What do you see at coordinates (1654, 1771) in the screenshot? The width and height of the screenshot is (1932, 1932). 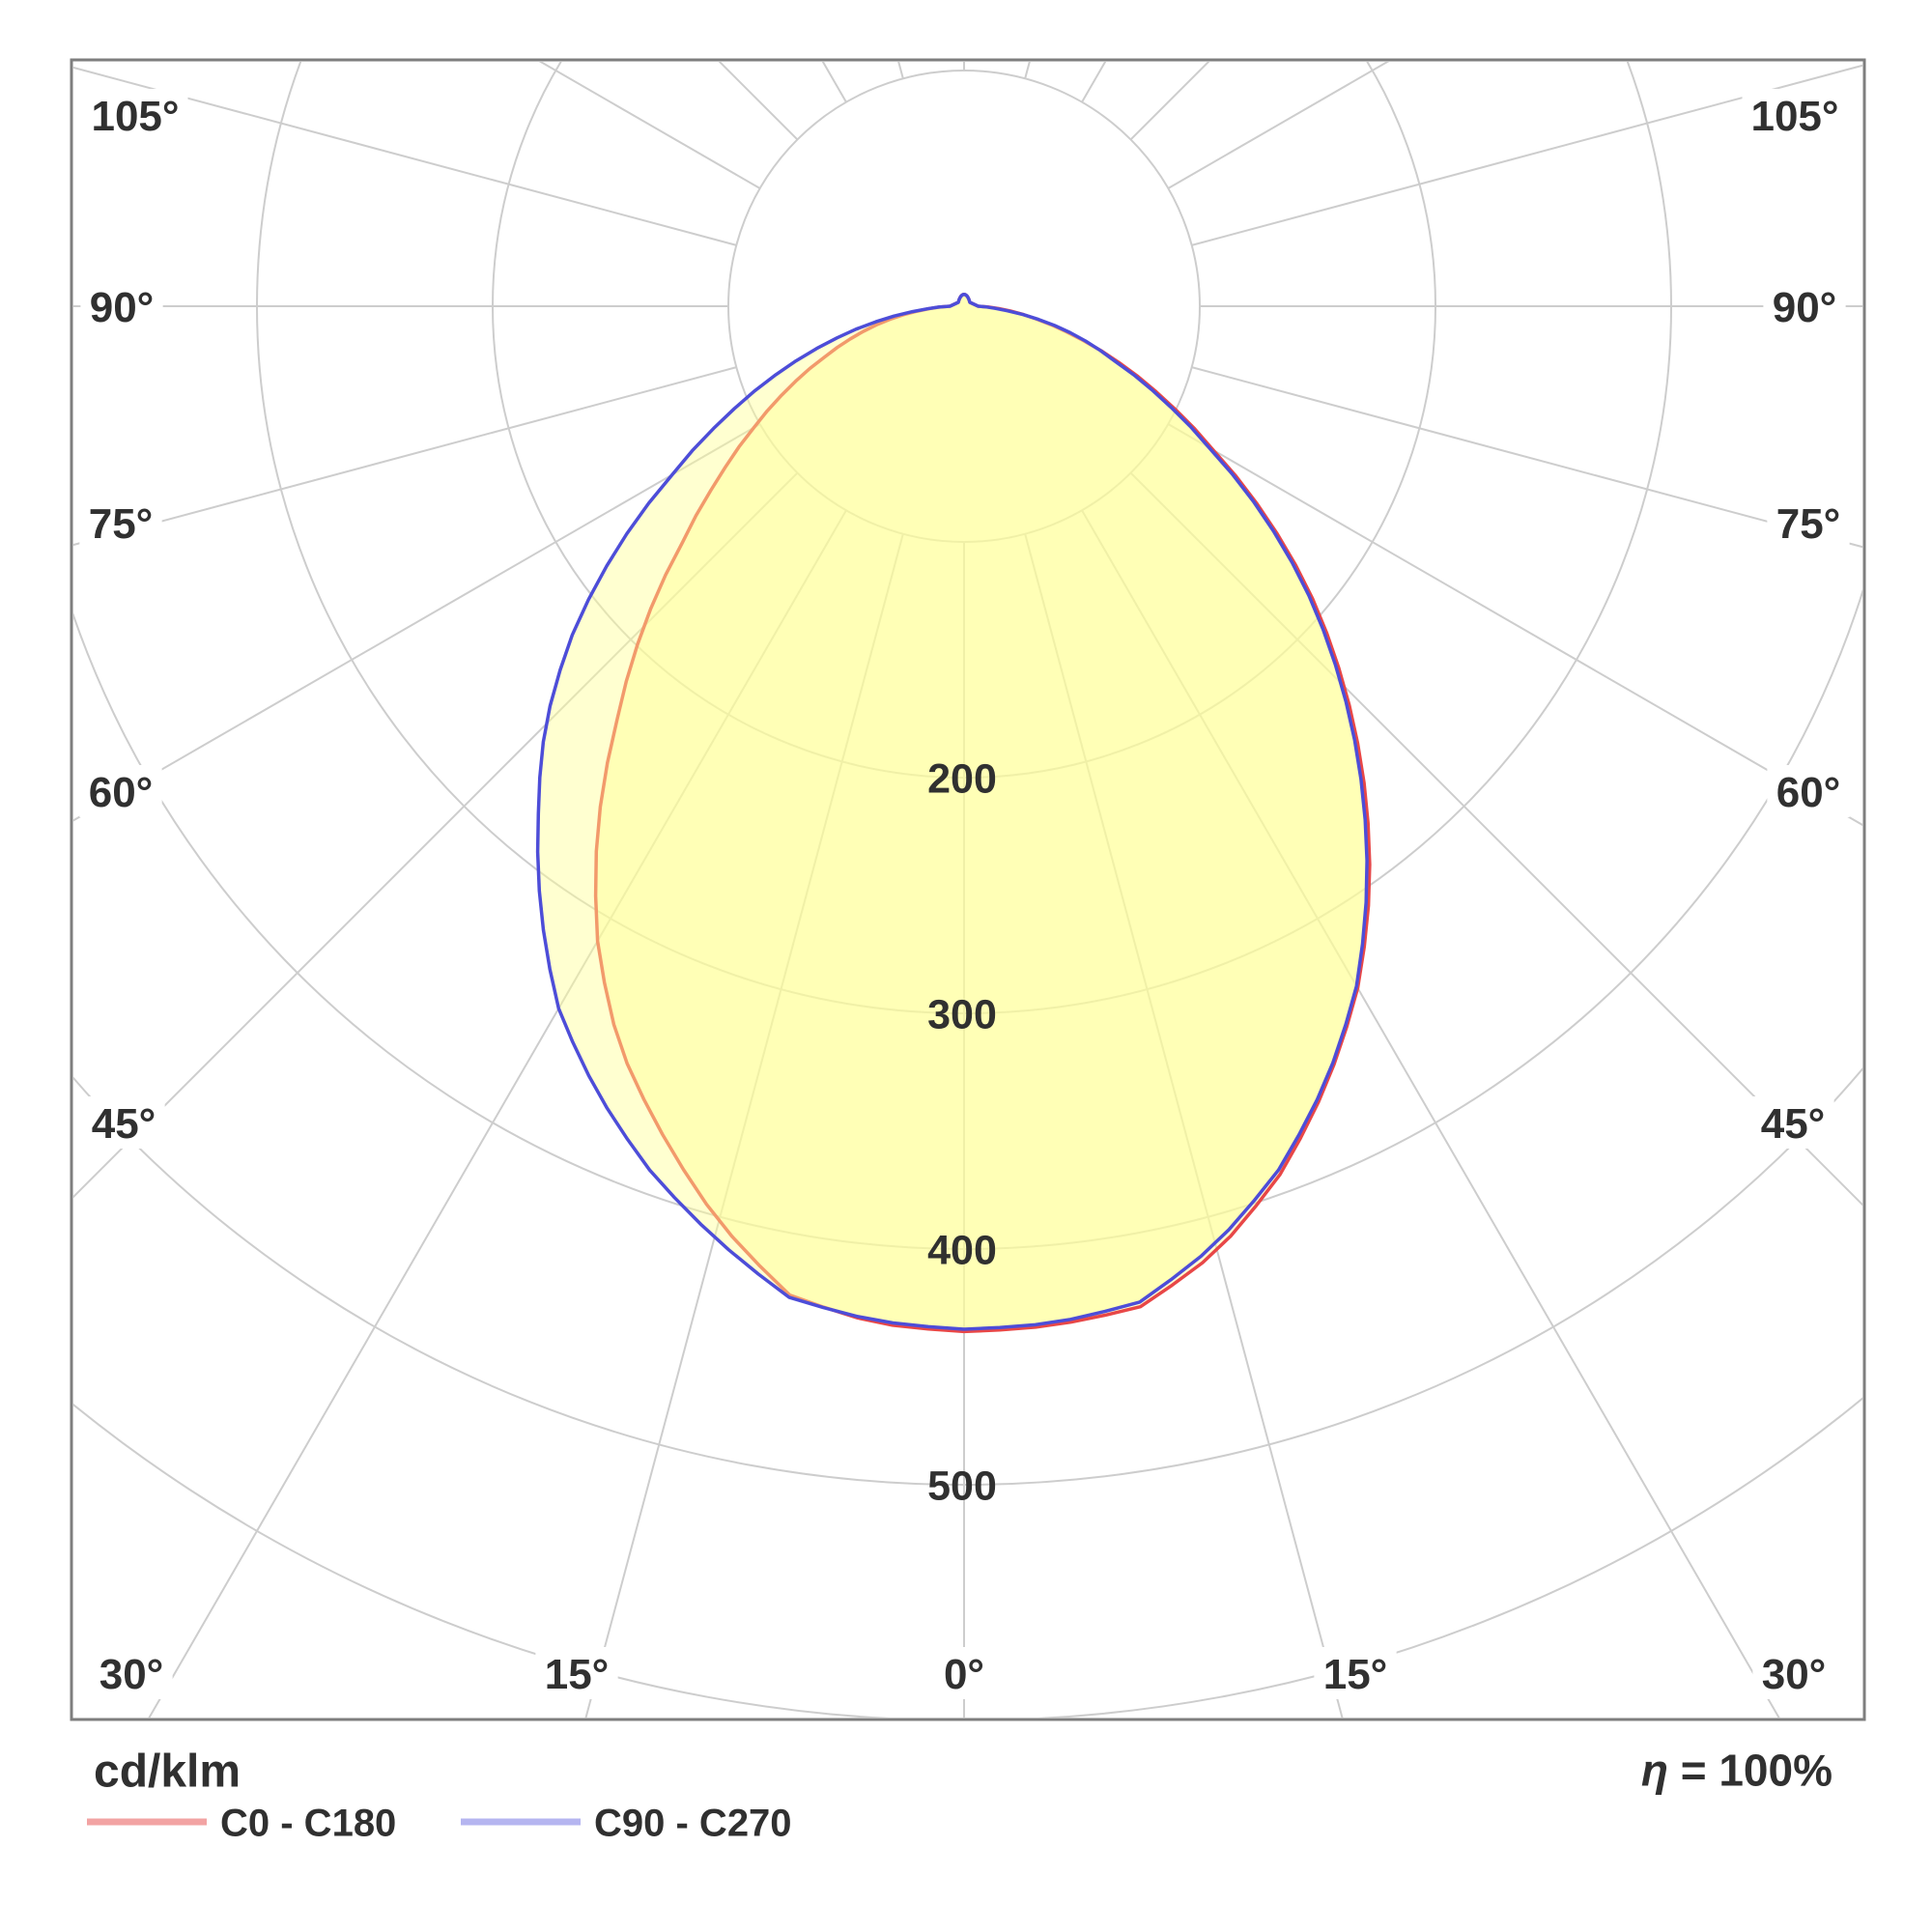 I see `eta-symbol: η` at bounding box center [1654, 1771].